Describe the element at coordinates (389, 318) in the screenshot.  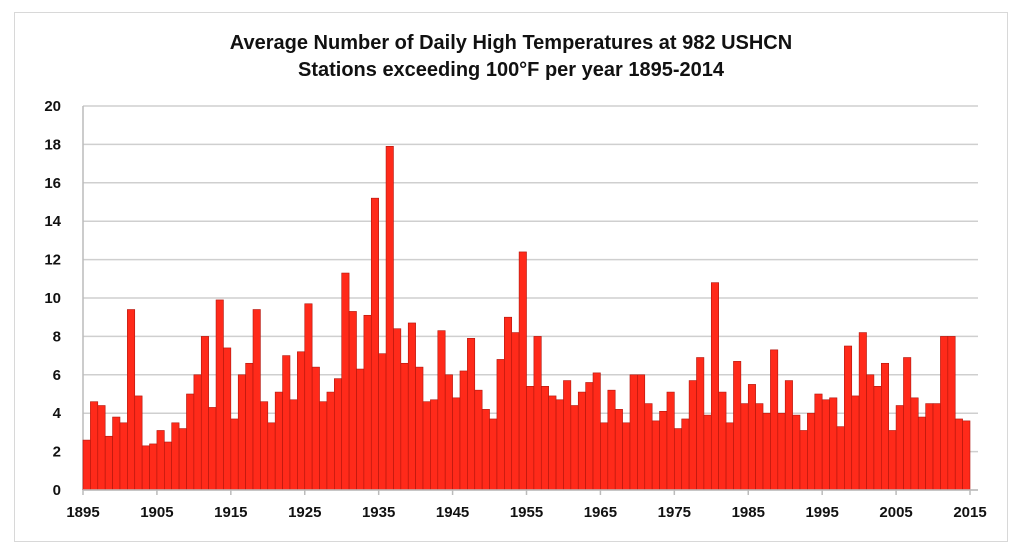
I see `bar-1936` at that location.